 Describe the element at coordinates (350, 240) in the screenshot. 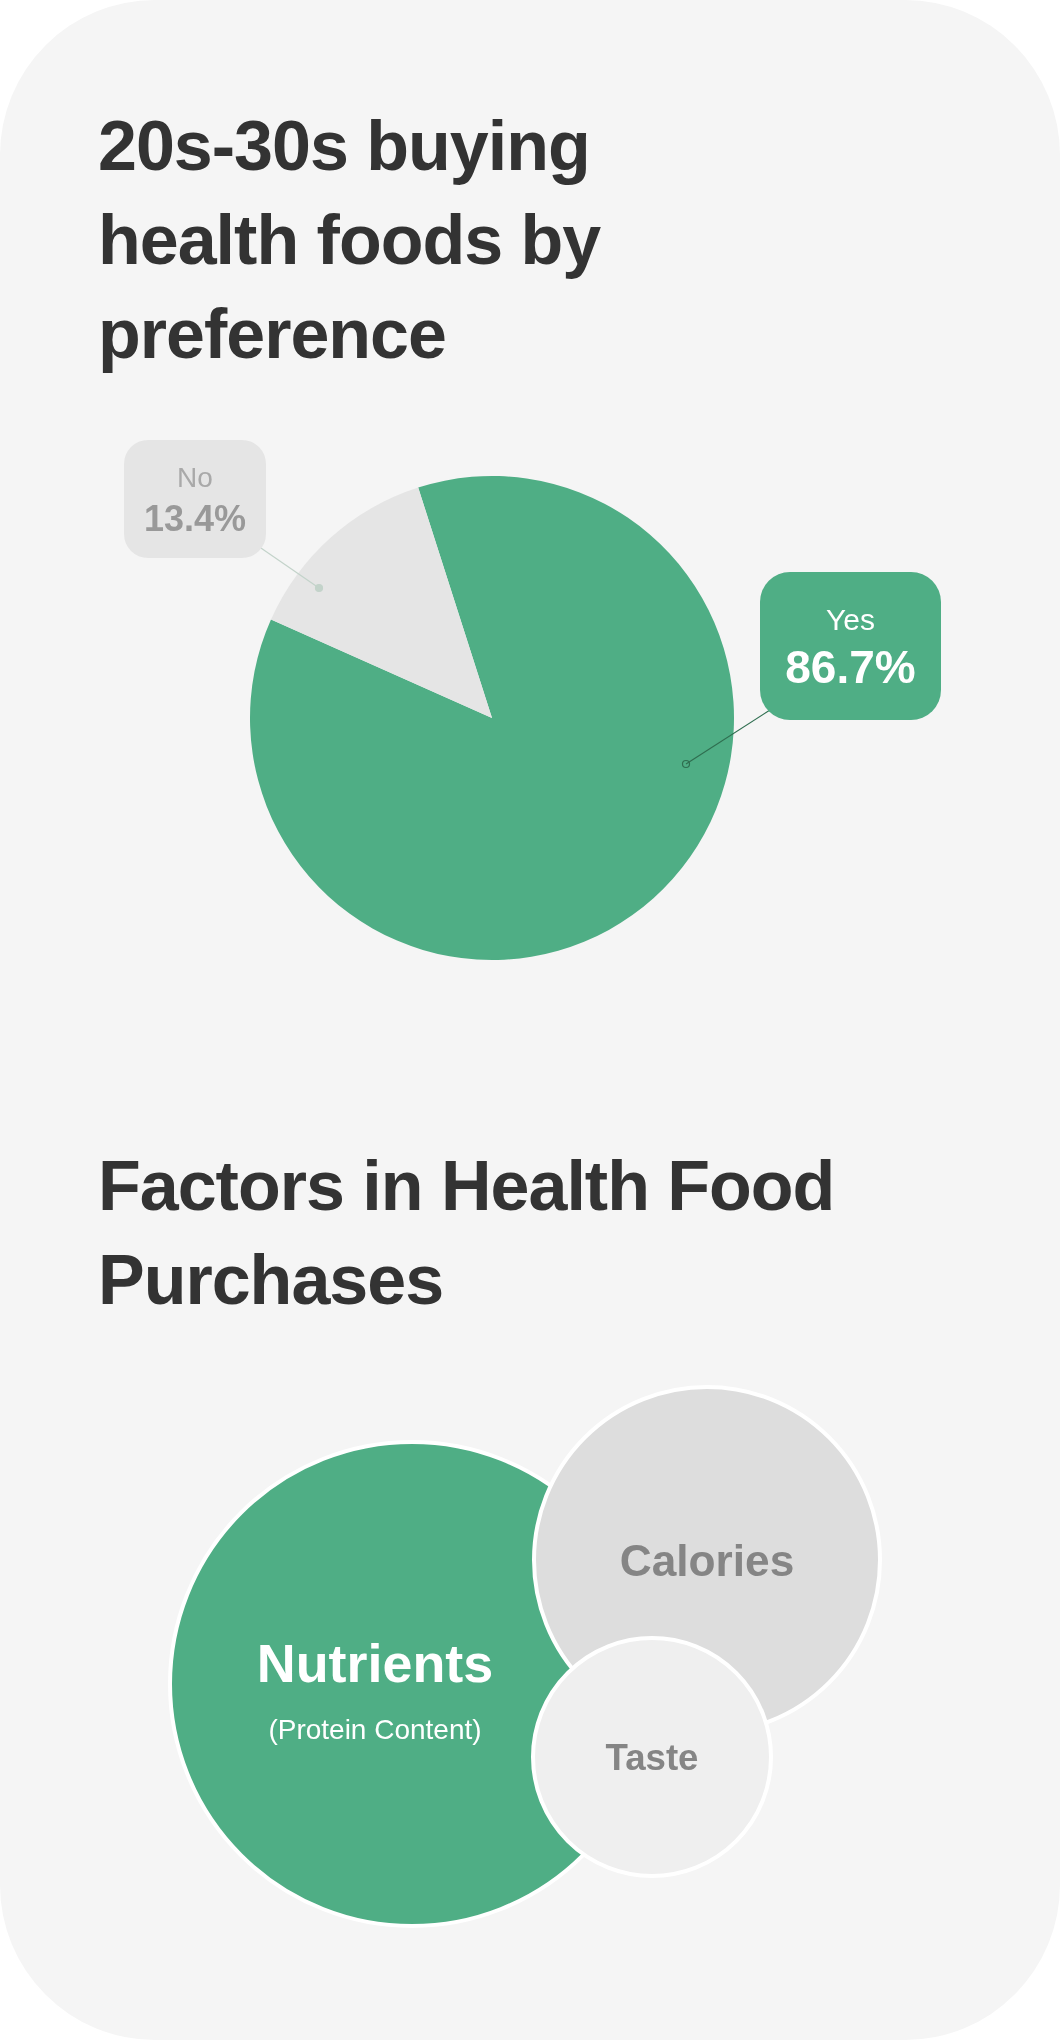

I see `chart-title: 20s-30s buying health foods by preference` at that location.